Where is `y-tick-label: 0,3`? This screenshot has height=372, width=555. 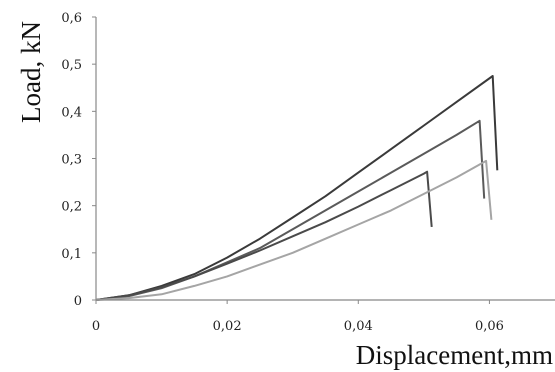
y-tick-label: 0,3 is located at coordinates (71, 160).